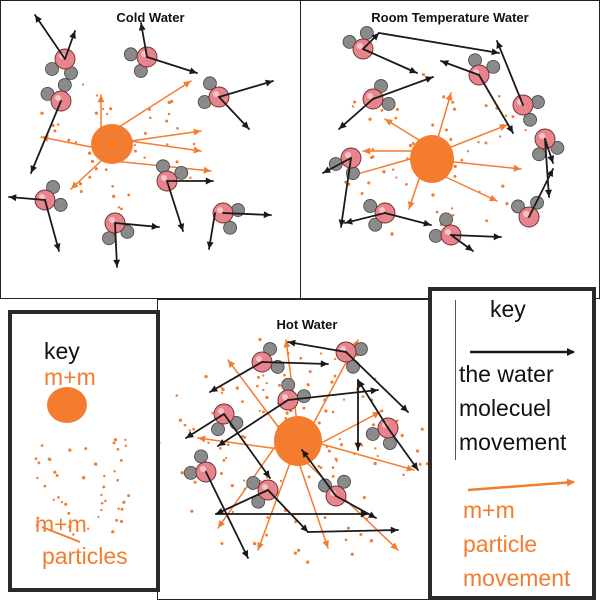  Describe the element at coordinates (521, 485) in the screenshot. I see `right-key-orange-arrow` at that location.